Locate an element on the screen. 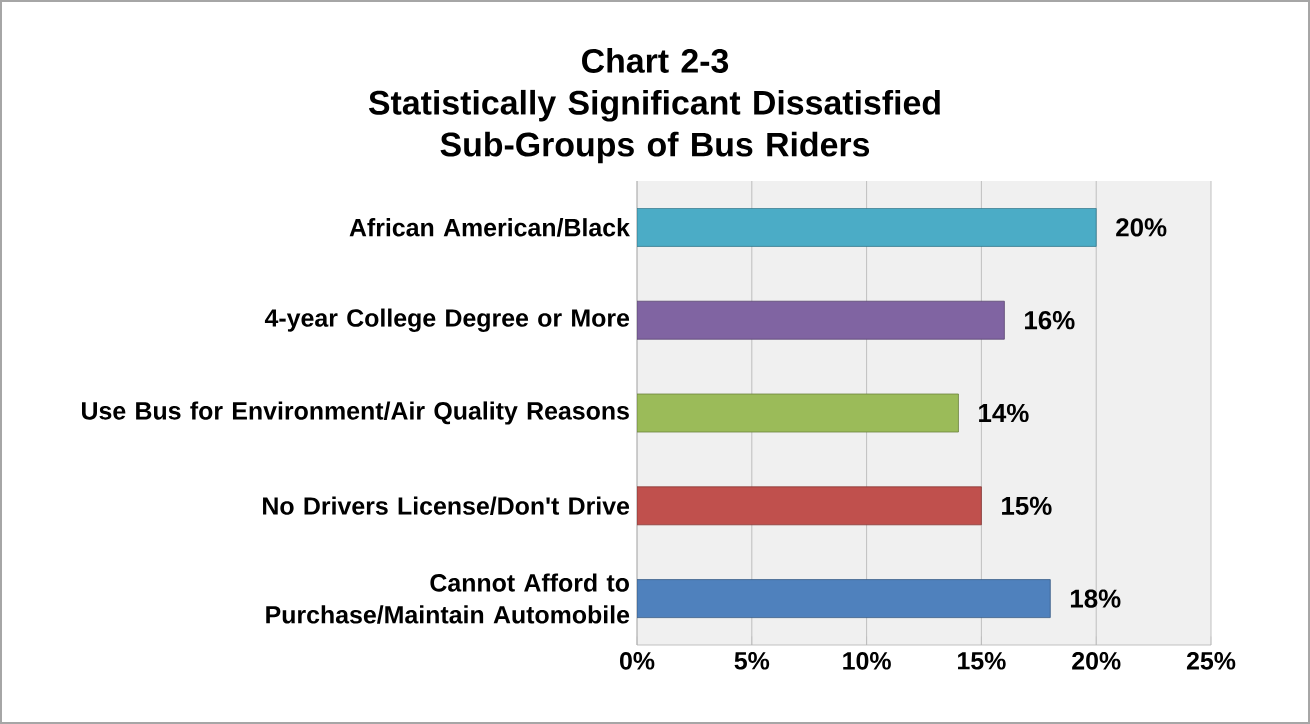  y-tick-label: Use Bus for Environment/Air Quality Reasons is located at coordinates (355, 413).